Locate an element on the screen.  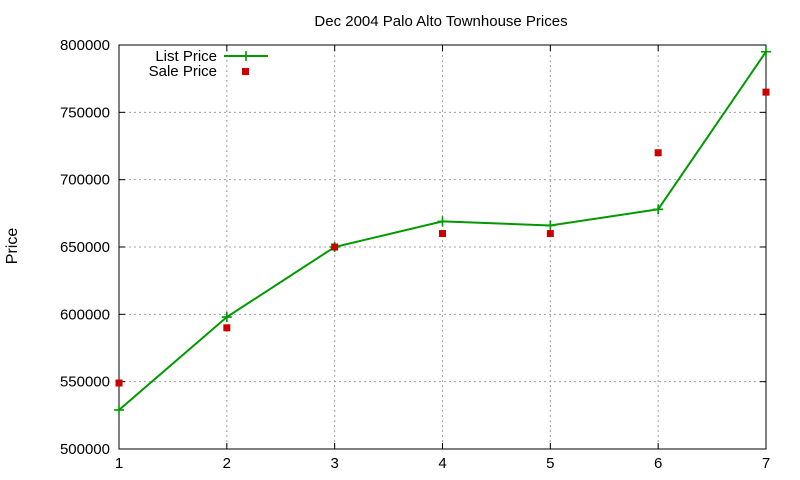
y-axis-label: Price is located at coordinates (12, 246).